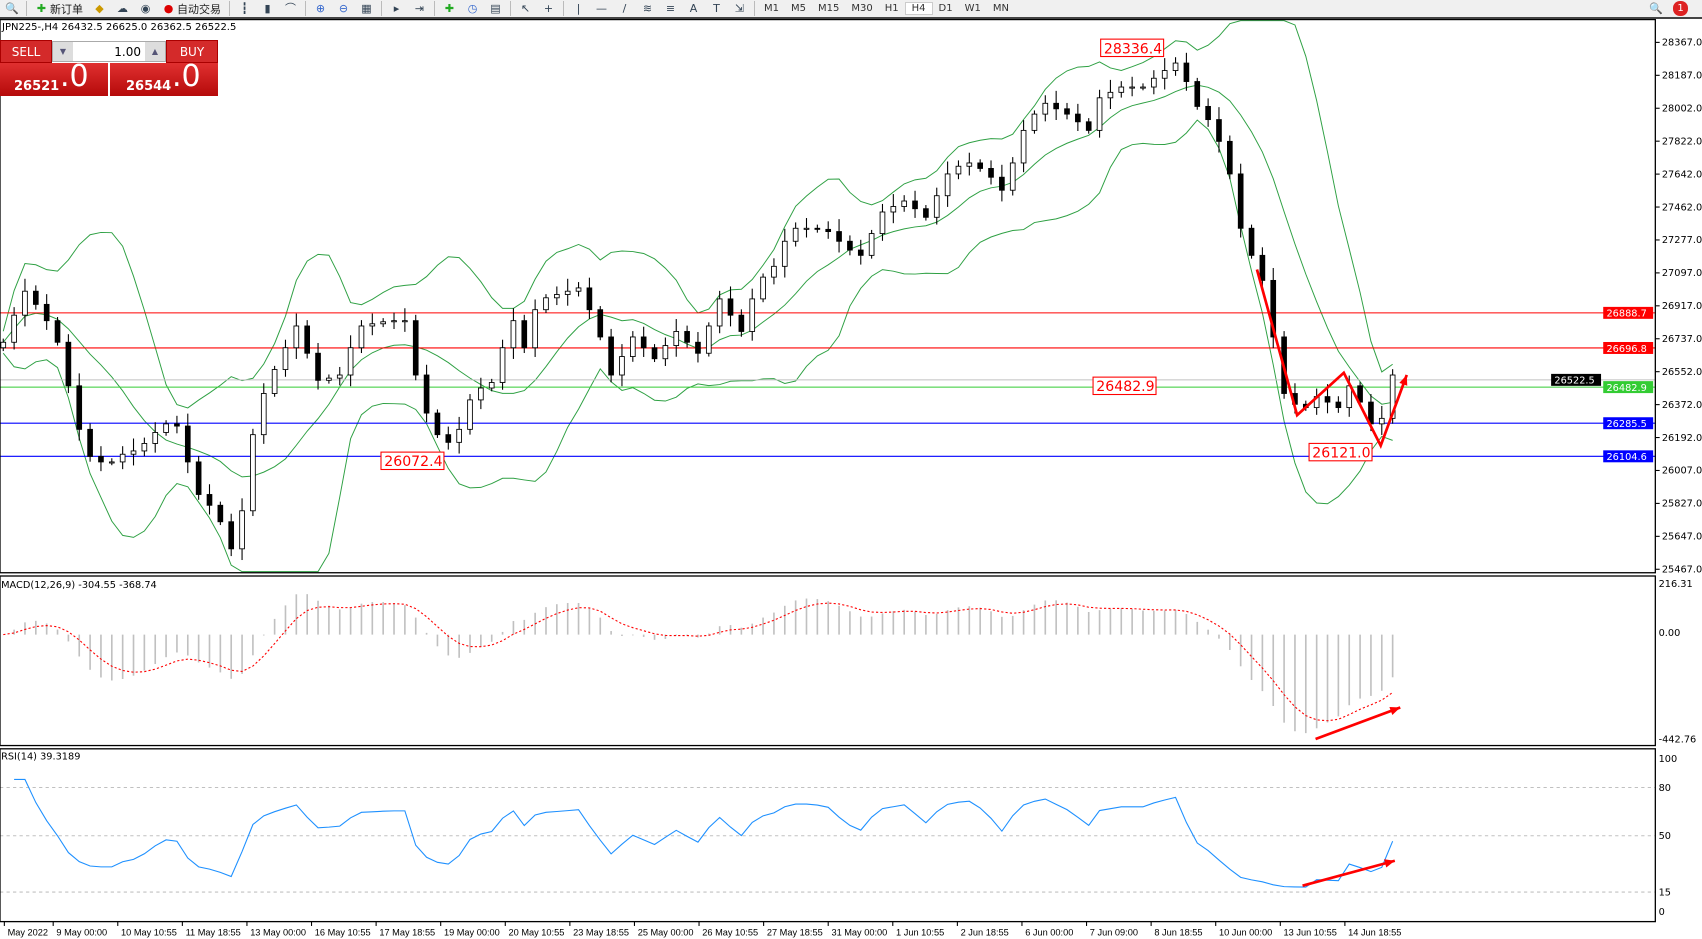 The image size is (1702, 939). Describe the element at coordinates (41, 8) in the screenshot. I see `new-order-icon: ✚` at that location.